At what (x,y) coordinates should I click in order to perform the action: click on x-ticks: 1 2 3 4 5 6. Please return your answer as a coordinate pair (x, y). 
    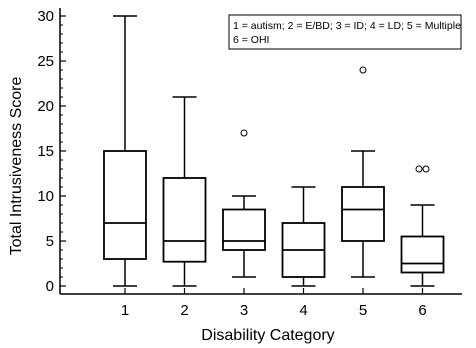
    Looking at the image, I should click on (274, 303).